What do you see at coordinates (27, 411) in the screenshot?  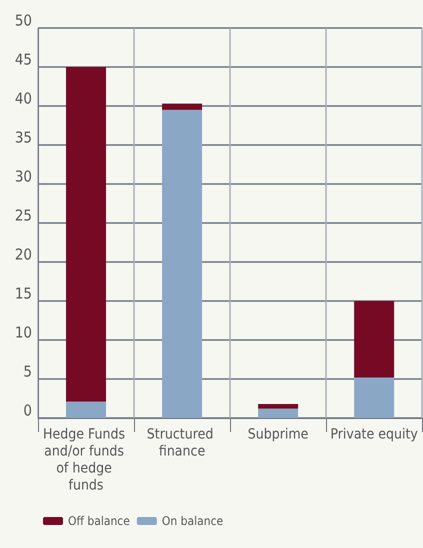 I see `y-tick-label: 0` at bounding box center [27, 411].